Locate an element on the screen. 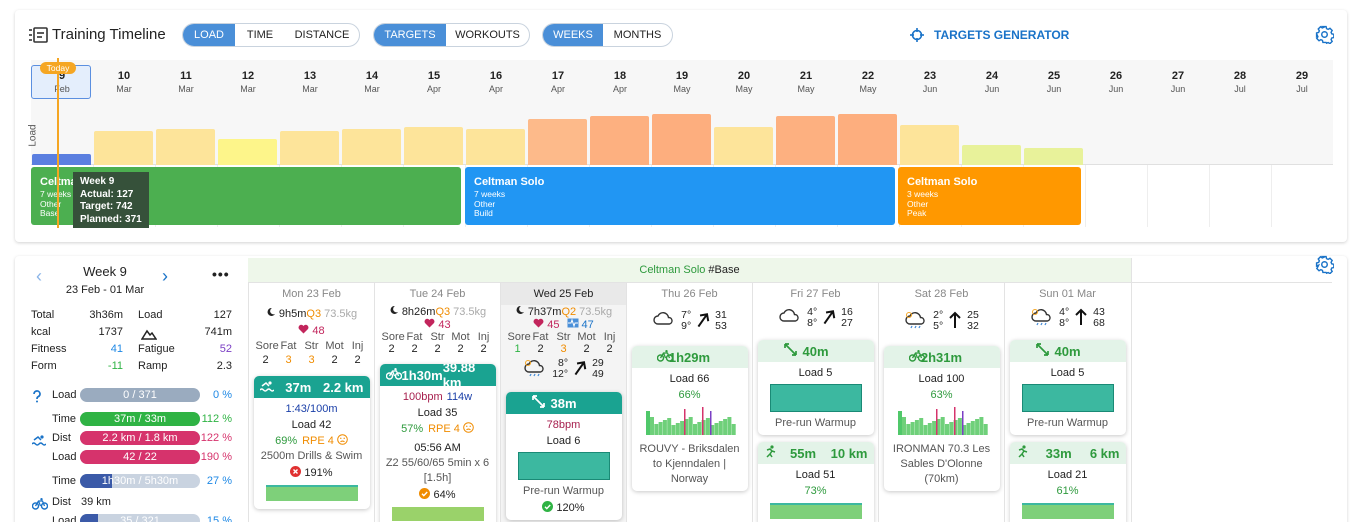 This screenshot has height=522, width=1354. toggle-button: WORKOUTS is located at coordinates (487, 35).